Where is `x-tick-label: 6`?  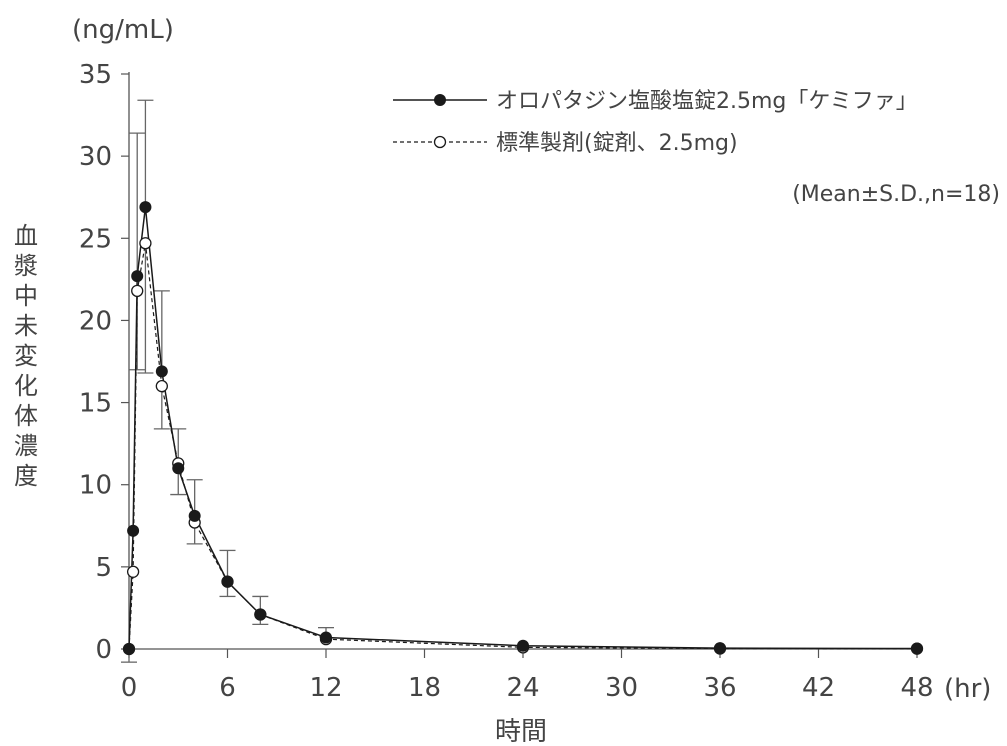 x-tick-label: 6 is located at coordinates (227, 688).